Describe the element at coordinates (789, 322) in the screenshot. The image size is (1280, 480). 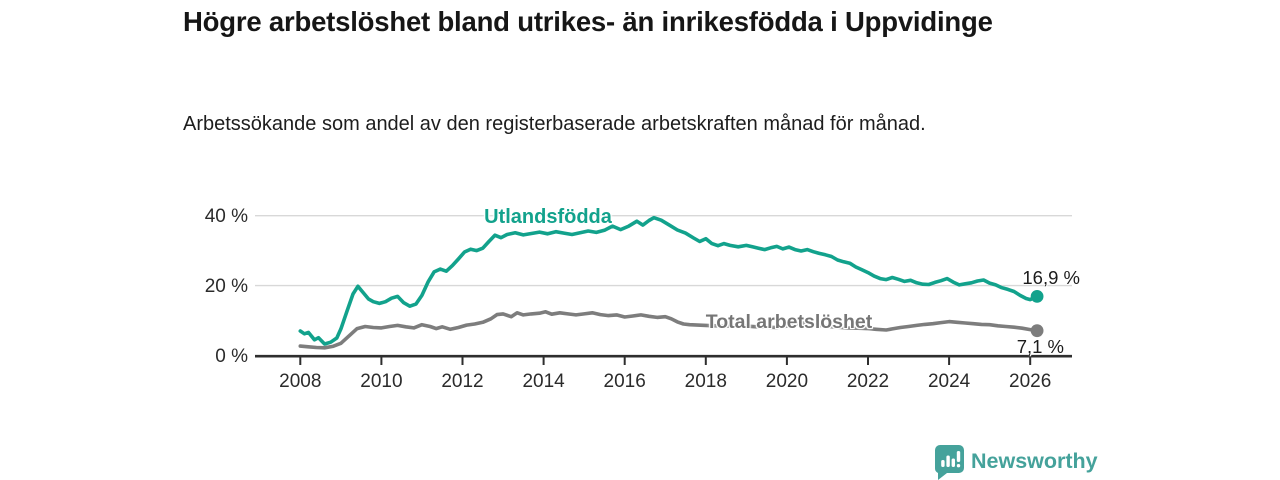
I see `series-label-total-arbetsloshet: Total arbetslöshet` at that location.